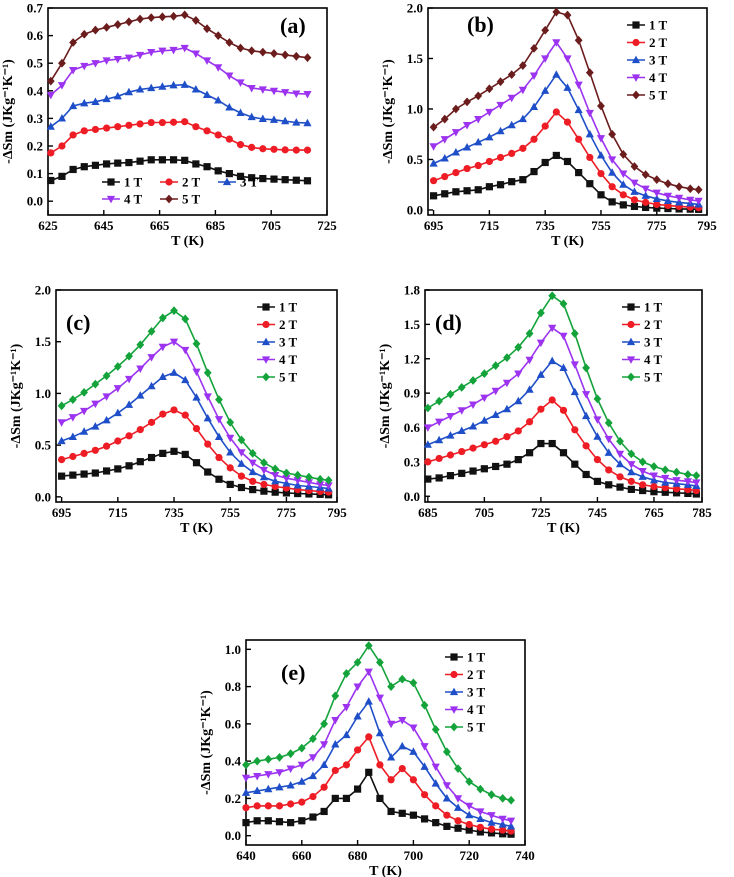  I want to click on y-tick-label: 0.5, so click(415, 159).